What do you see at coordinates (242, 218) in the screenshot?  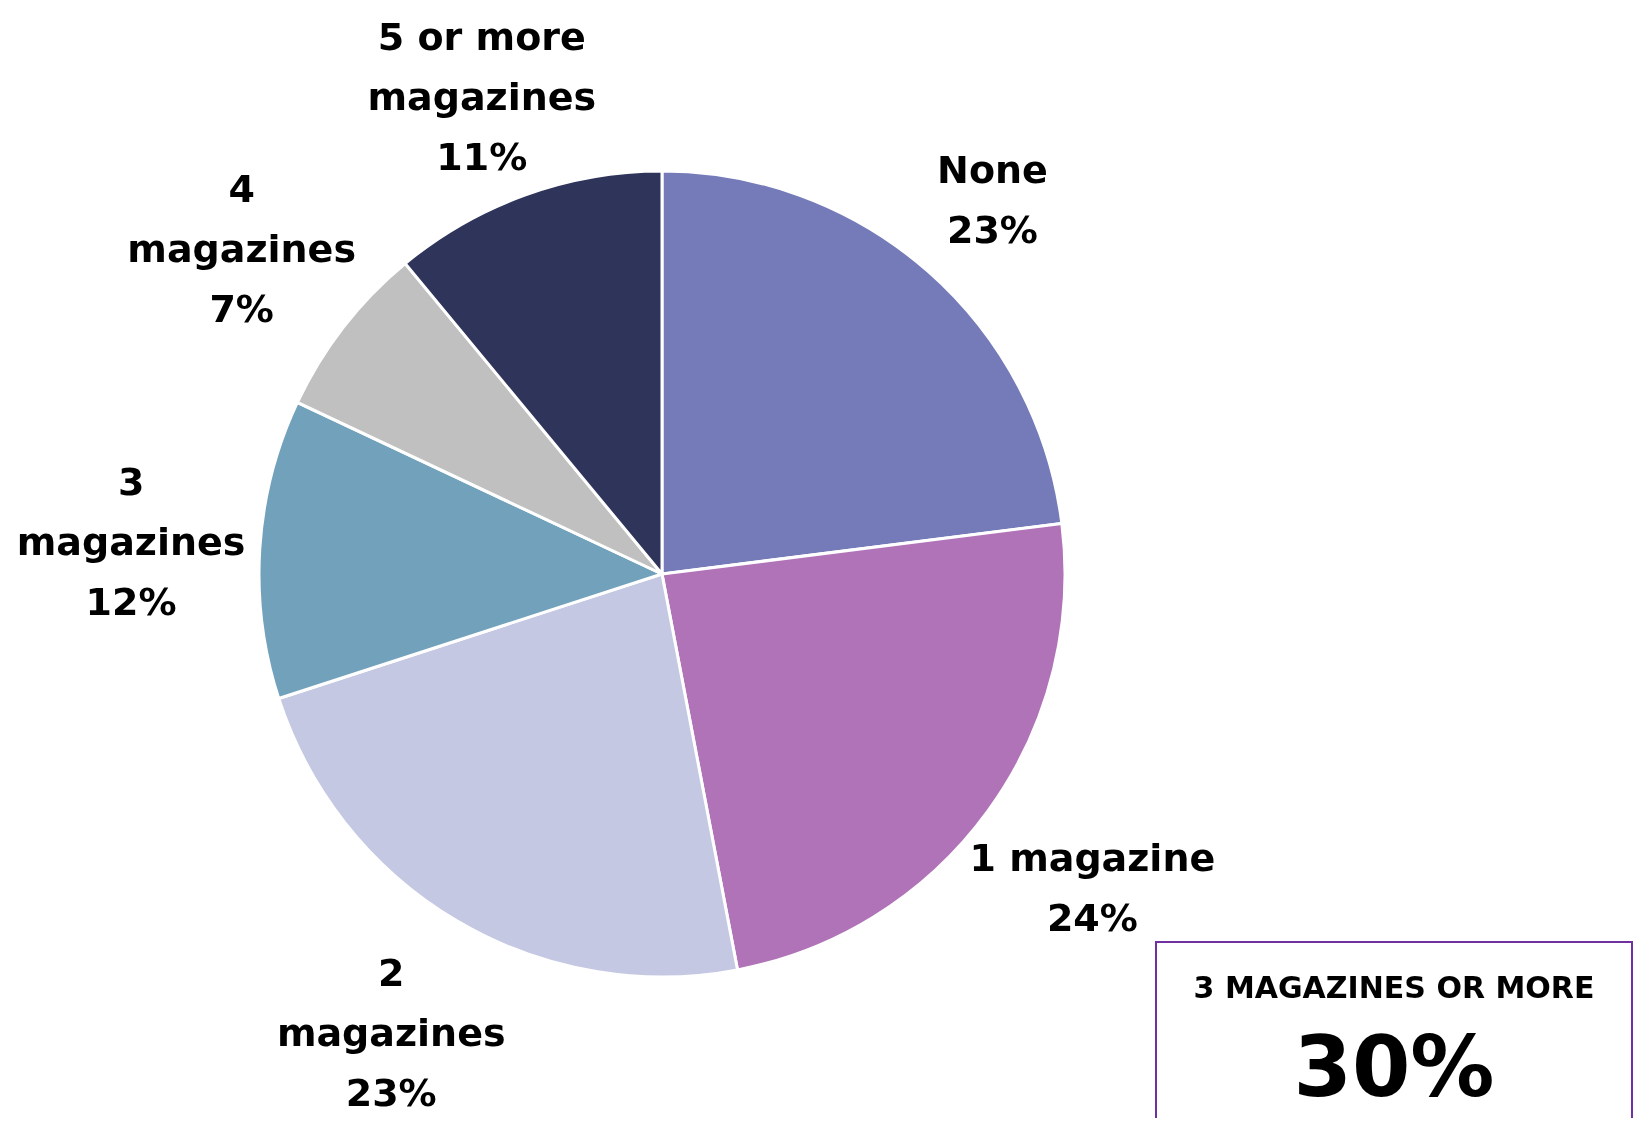 I see `slice-label: 4 magazines` at bounding box center [242, 218].